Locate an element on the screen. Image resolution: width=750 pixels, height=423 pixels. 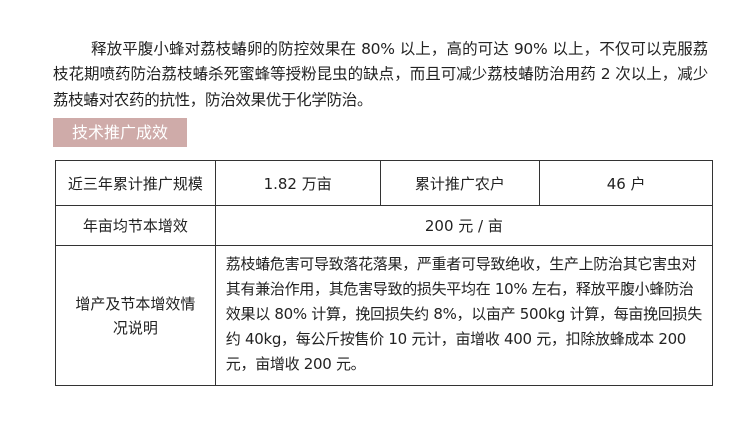
cell-value: 1.82 万亩 is located at coordinates (297, 183).